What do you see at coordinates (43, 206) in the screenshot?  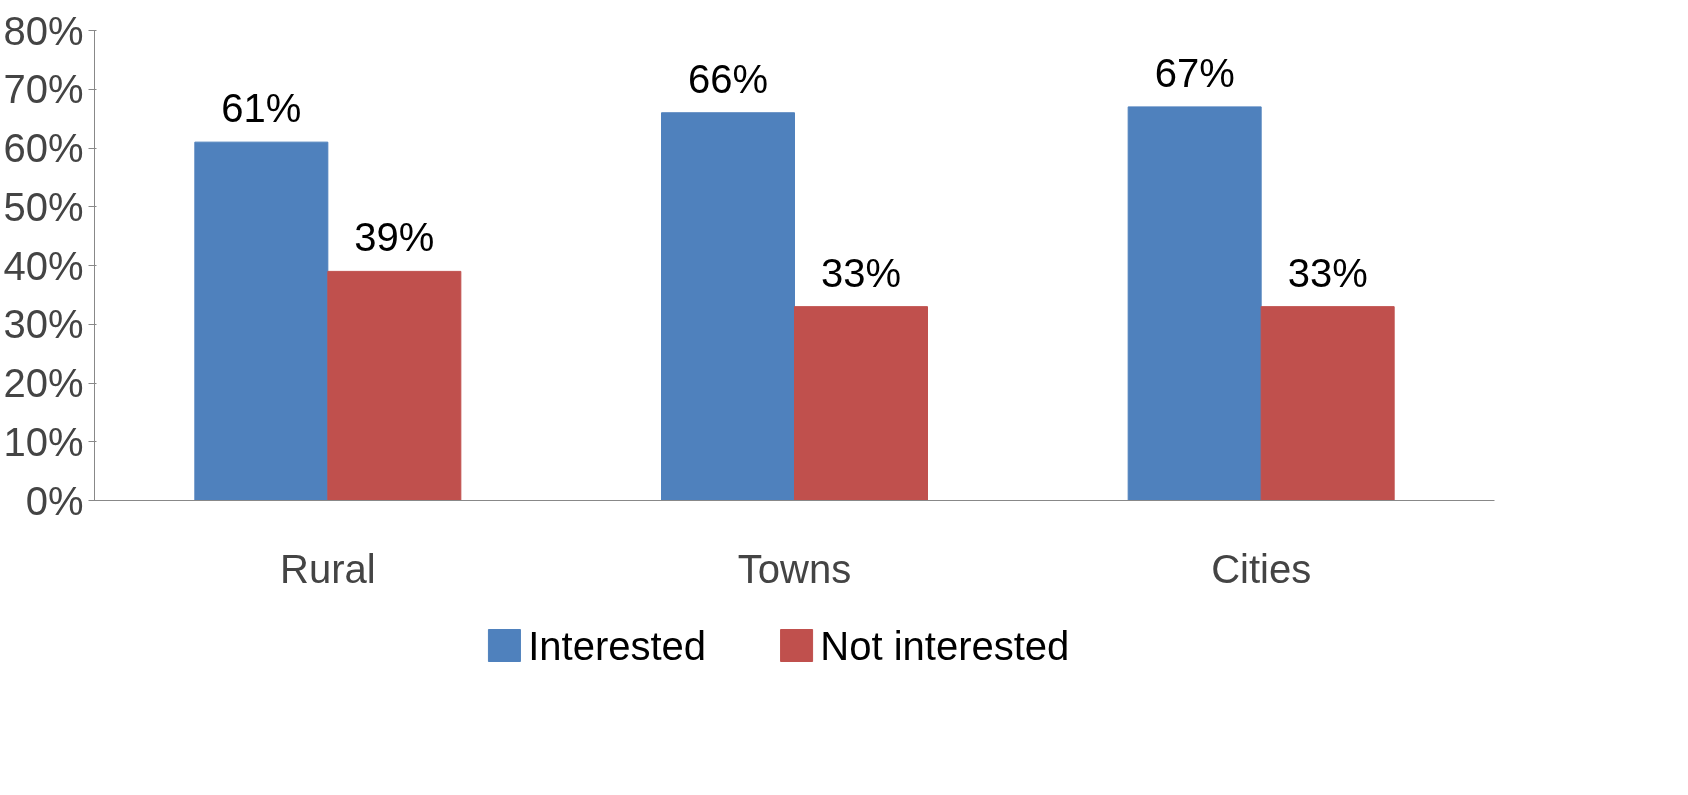 I see `y-tick-label: 50%` at bounding box center [43, 206].